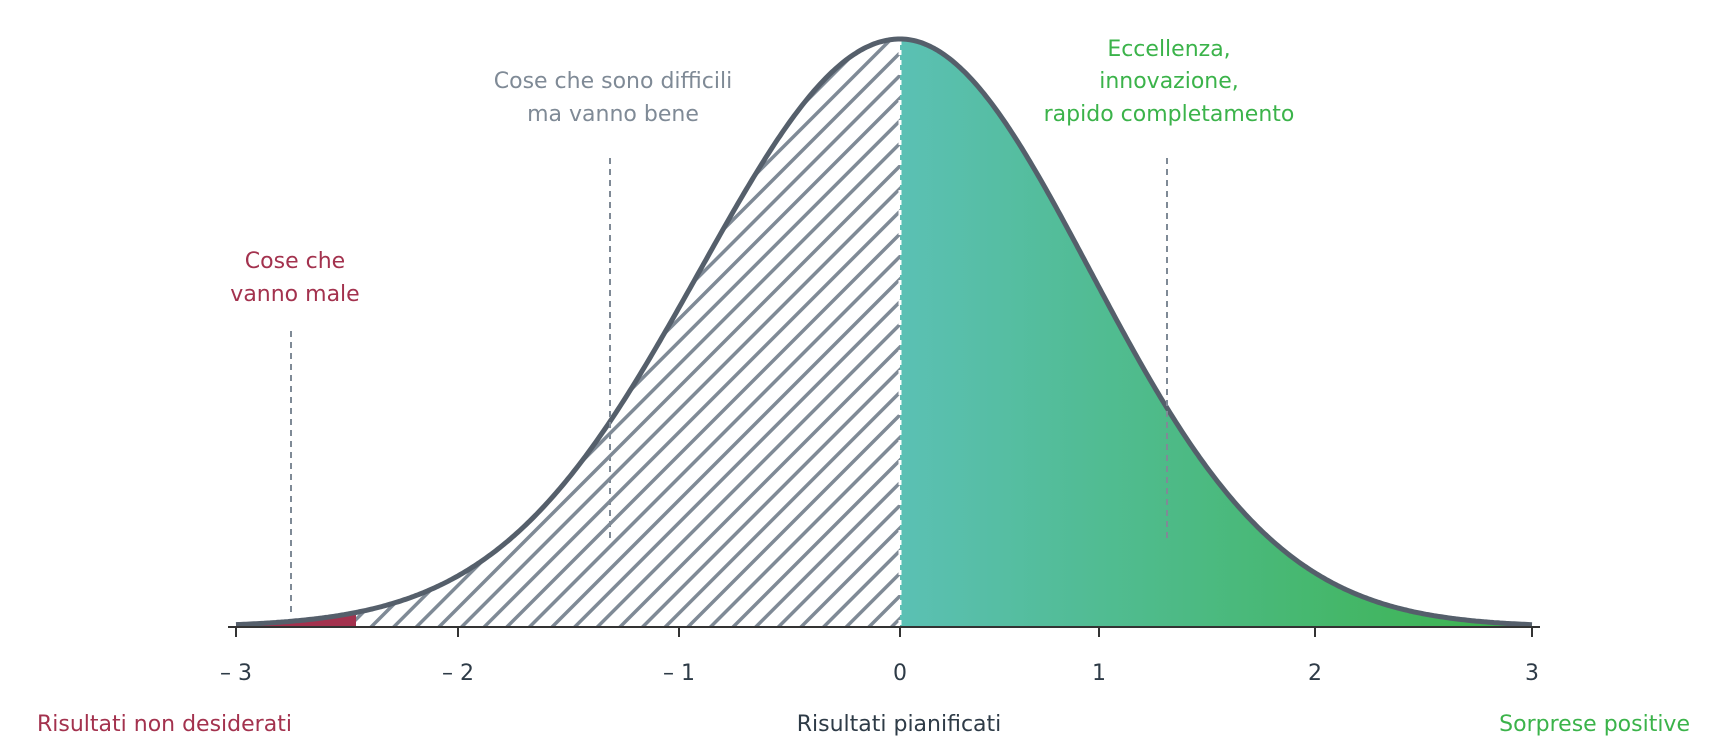  What do you see at coordinates (1594, 724) in the screenshot?
I see `region-label: Sorprese positive` at bounding box center [1594, 724].